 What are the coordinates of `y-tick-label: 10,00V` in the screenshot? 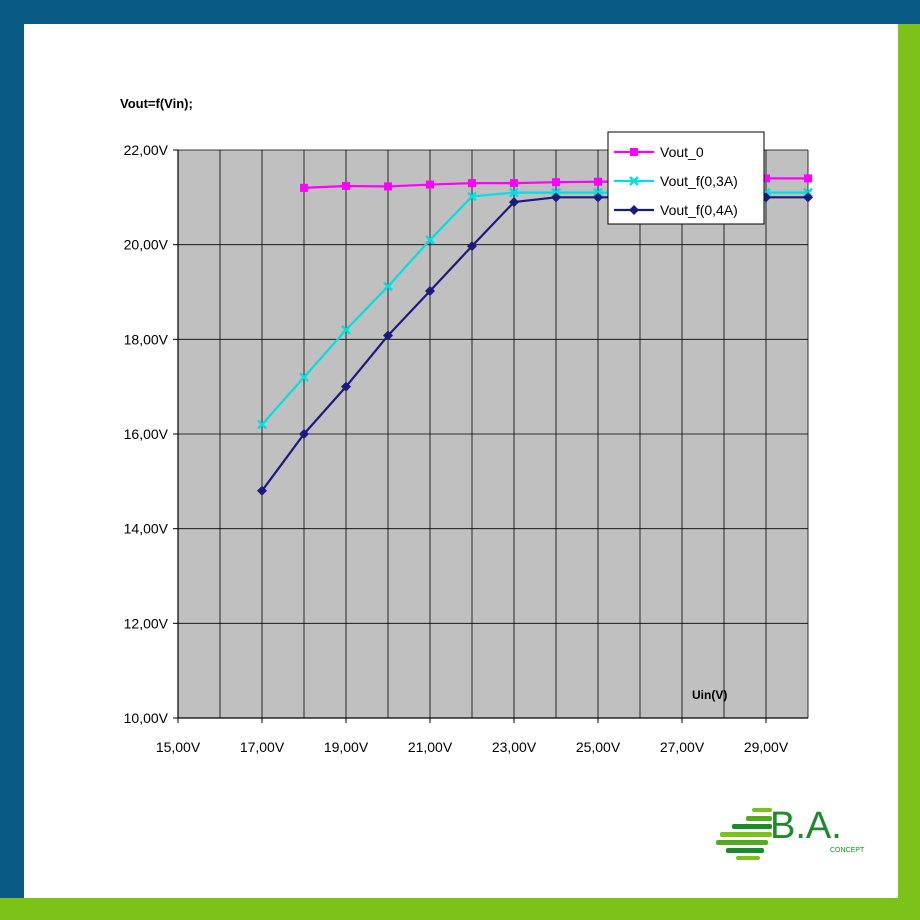 It's located at (146, 718).